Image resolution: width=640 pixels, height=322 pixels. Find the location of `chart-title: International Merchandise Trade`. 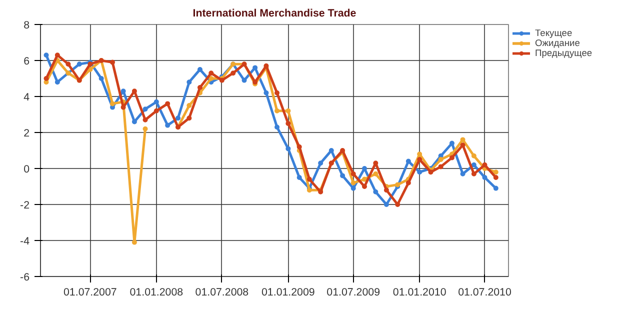

chart-title: International Merchandise Trade is located at coordinates (274, 14).